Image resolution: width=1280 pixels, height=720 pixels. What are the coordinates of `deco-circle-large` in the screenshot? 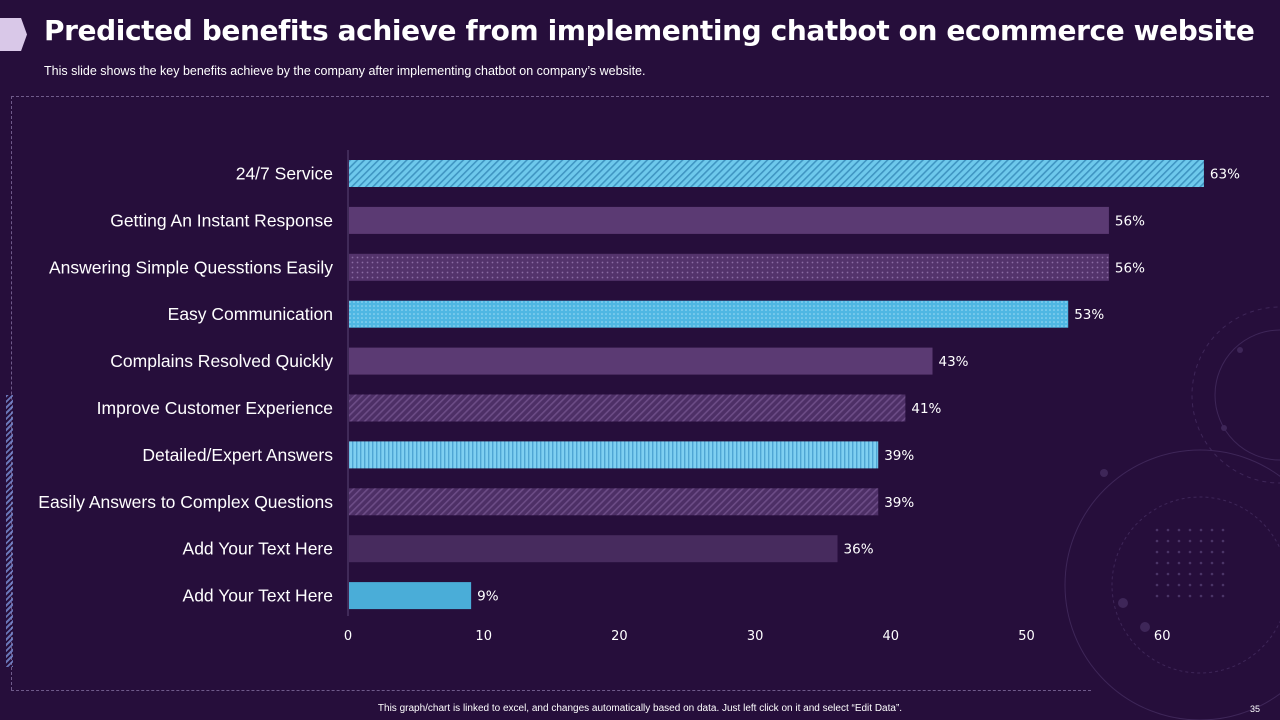 It's located at (1172, 584).